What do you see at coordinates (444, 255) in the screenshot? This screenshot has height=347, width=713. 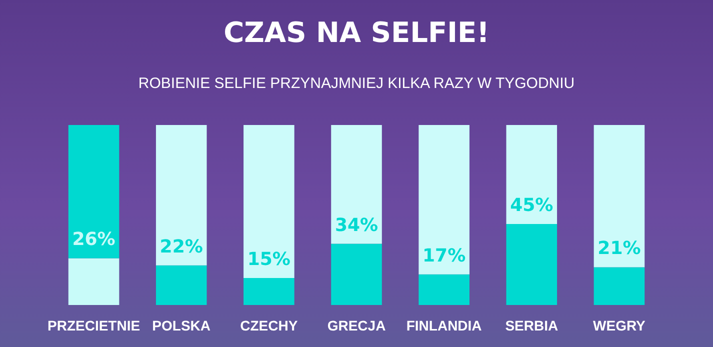 I see `data-label: 17%` at bounding box center [444, 255].